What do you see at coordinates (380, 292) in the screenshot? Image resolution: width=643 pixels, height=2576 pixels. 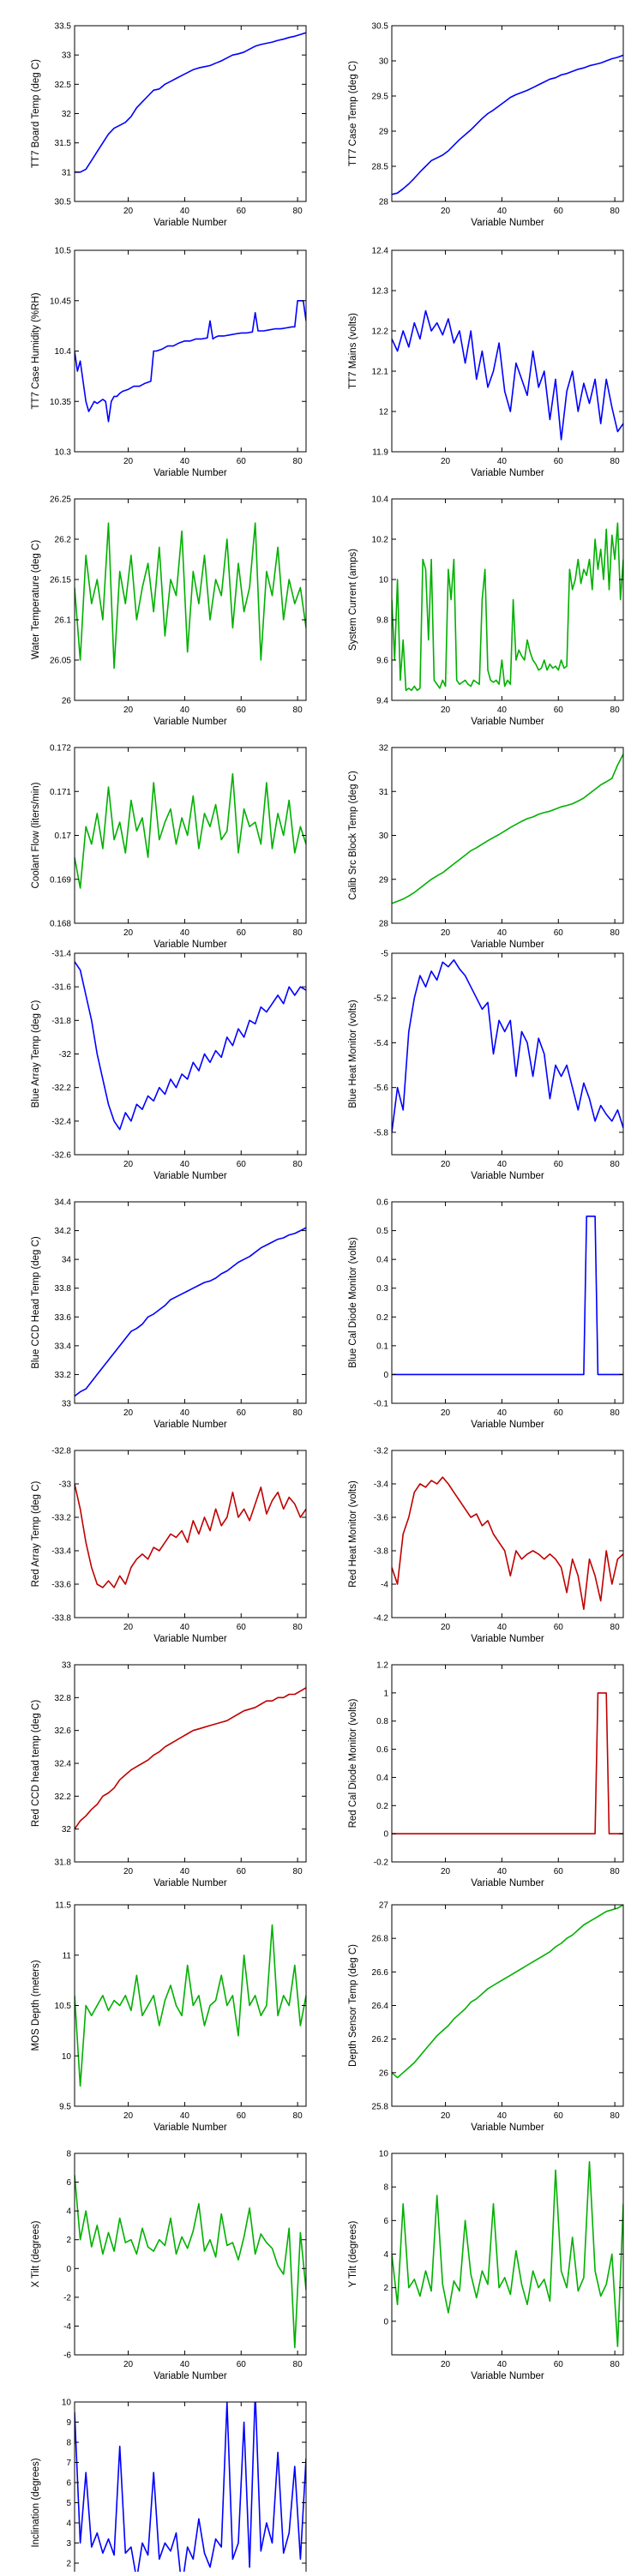 I see `y-tick-label: 12.3` at bounding box center [380, 292].